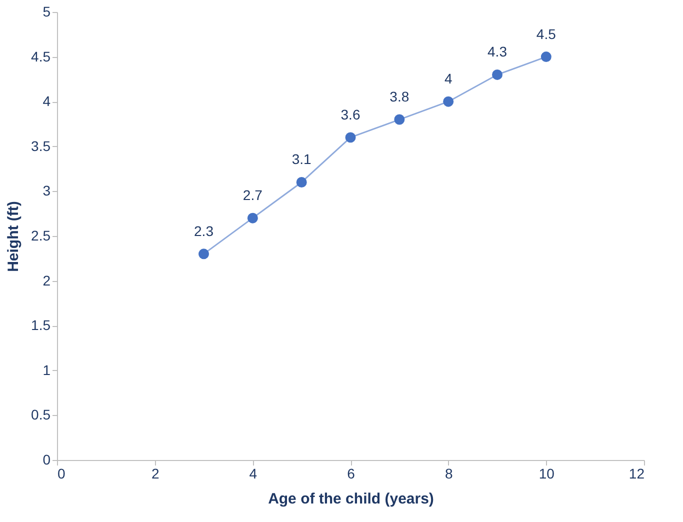  What do you see at coordinates (46, 12) in the screenshot?
I see `y-tick-label: 5` at bounding box center [46, 12].